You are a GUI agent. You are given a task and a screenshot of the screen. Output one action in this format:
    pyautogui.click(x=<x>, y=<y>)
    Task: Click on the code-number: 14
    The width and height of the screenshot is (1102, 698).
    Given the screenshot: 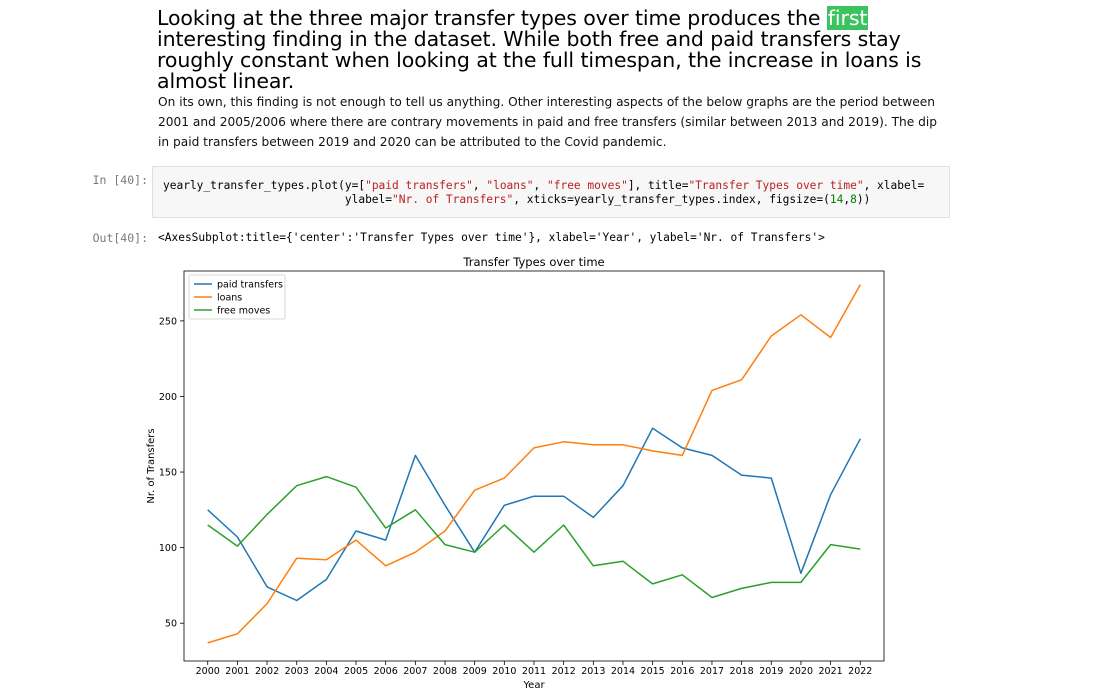 What is the action you would take?
    pyautogui.click(x=836, y=199)
    